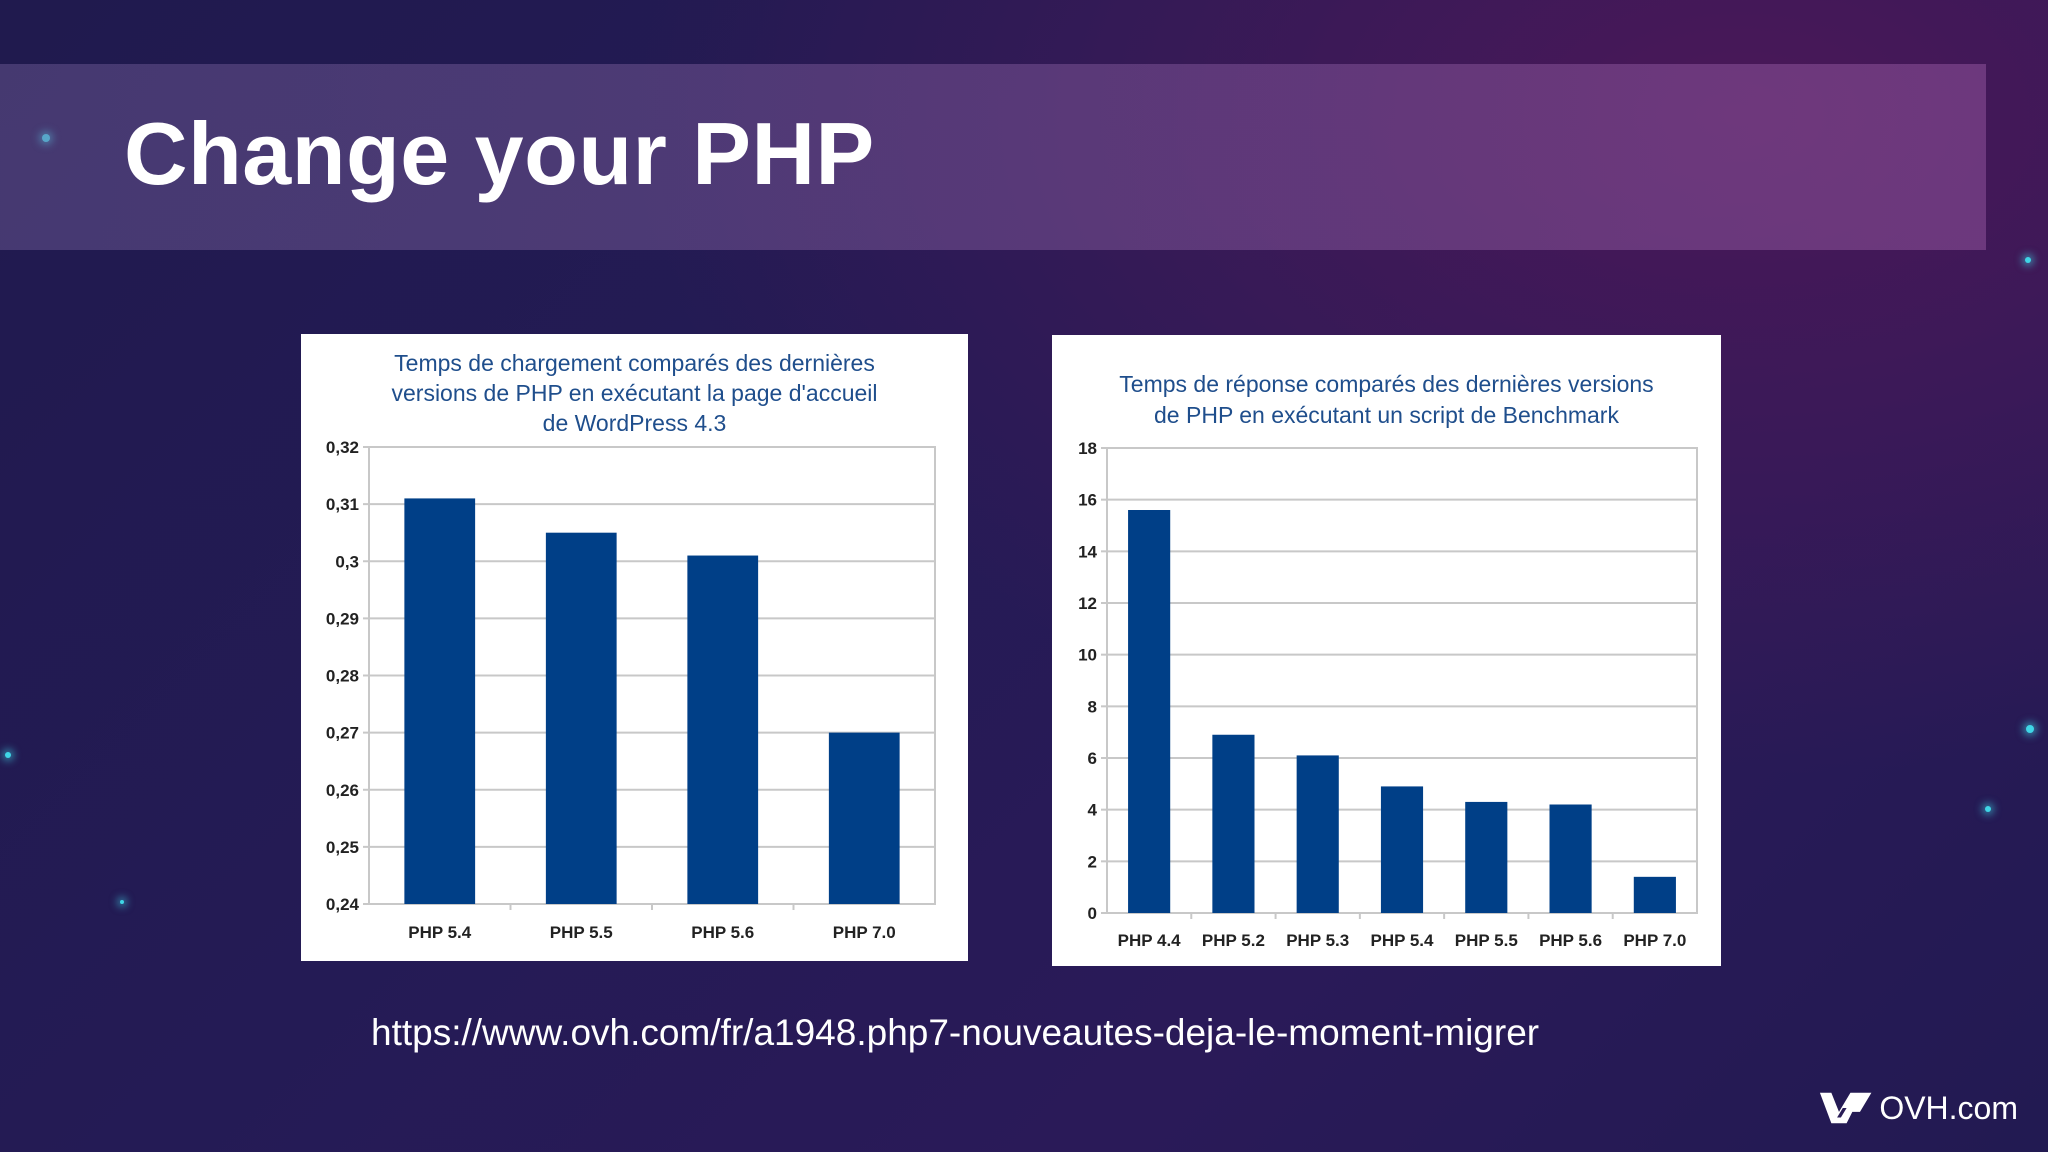 This screenshot has width=2048, height=1152. Describe the element at coordinates (1093, 810) in the screenshot. I see `y-tick-label: 4` at that location.